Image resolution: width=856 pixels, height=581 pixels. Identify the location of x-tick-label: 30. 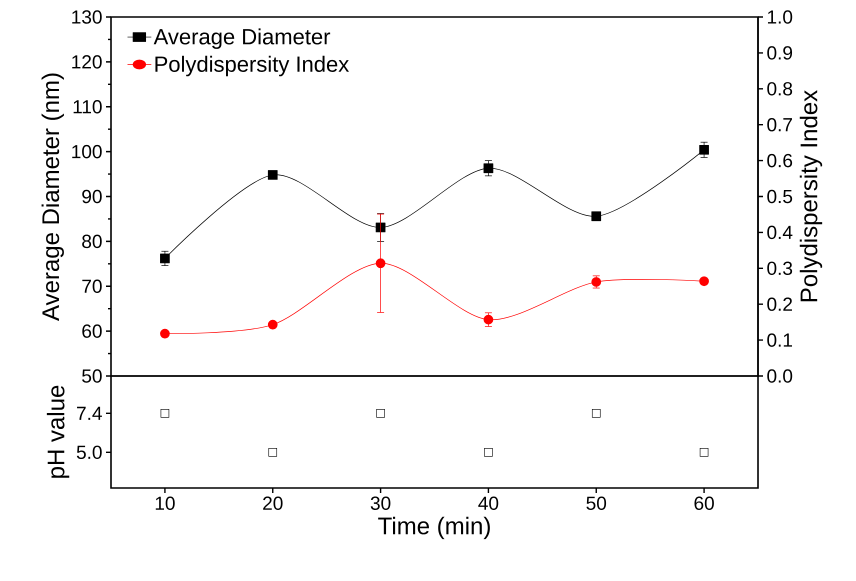
(380, 503).